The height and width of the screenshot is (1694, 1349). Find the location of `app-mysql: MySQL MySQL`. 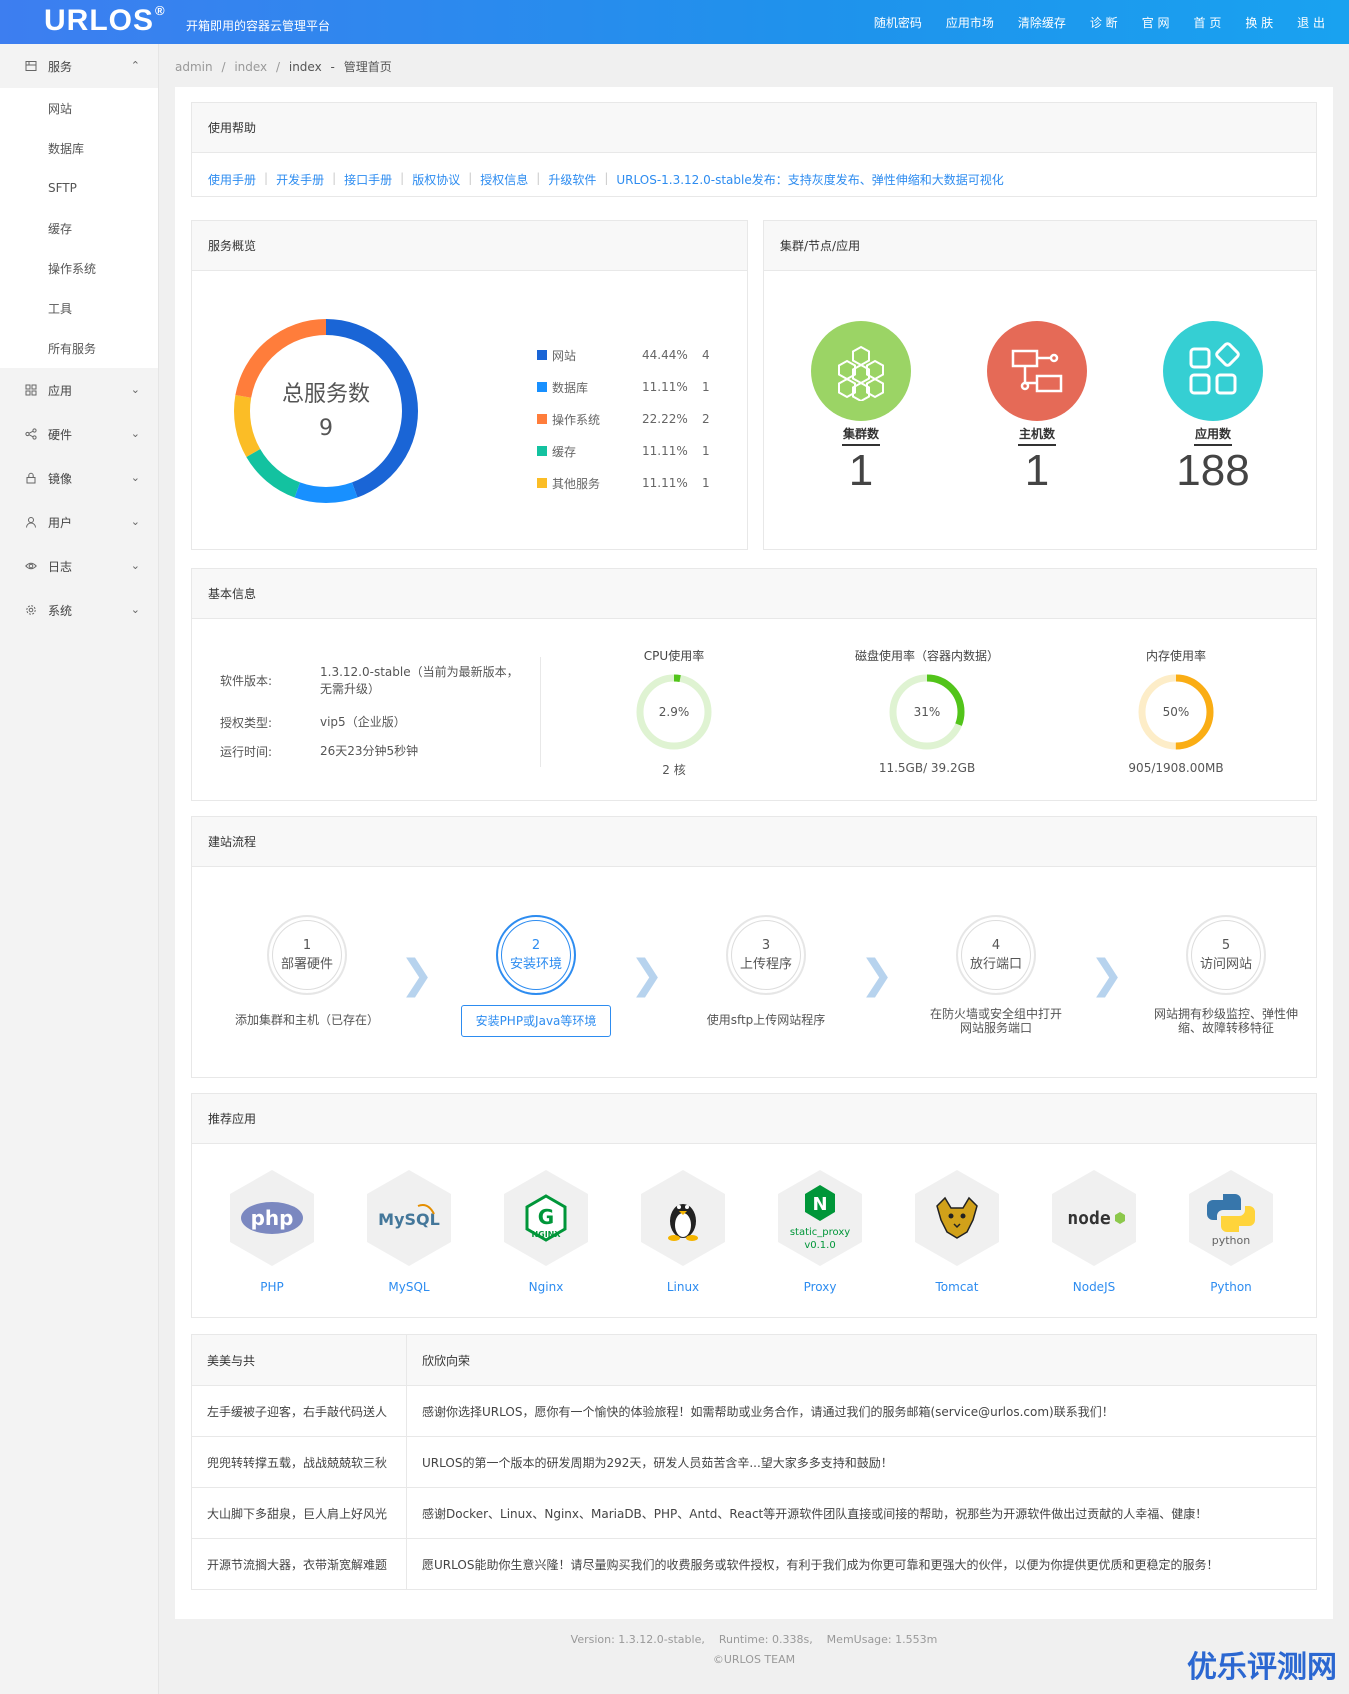

app-mysql: MySQL MySQL is located at coordinates (409, 1232).